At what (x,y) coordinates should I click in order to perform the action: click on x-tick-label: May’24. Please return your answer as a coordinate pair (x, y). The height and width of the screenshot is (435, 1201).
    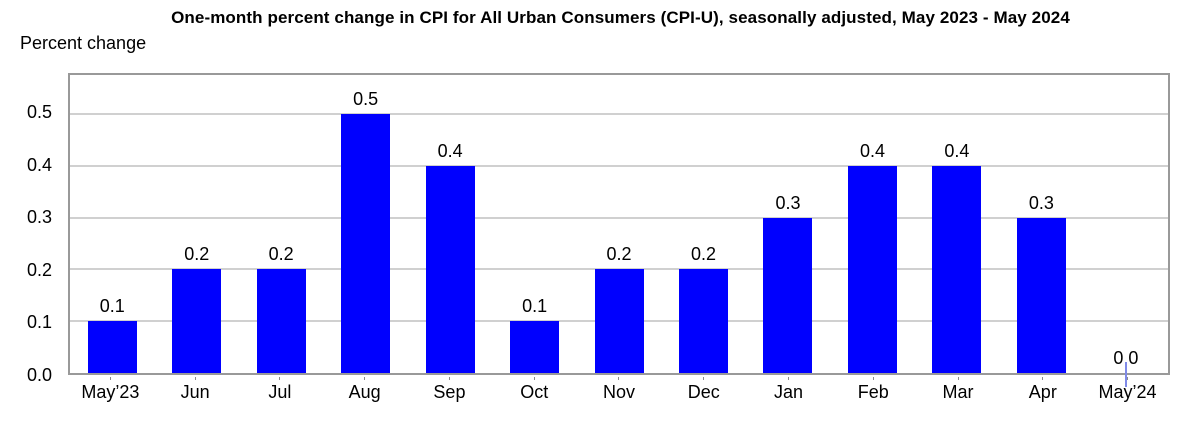
    Looking at the image, I should click on (1127, 392).